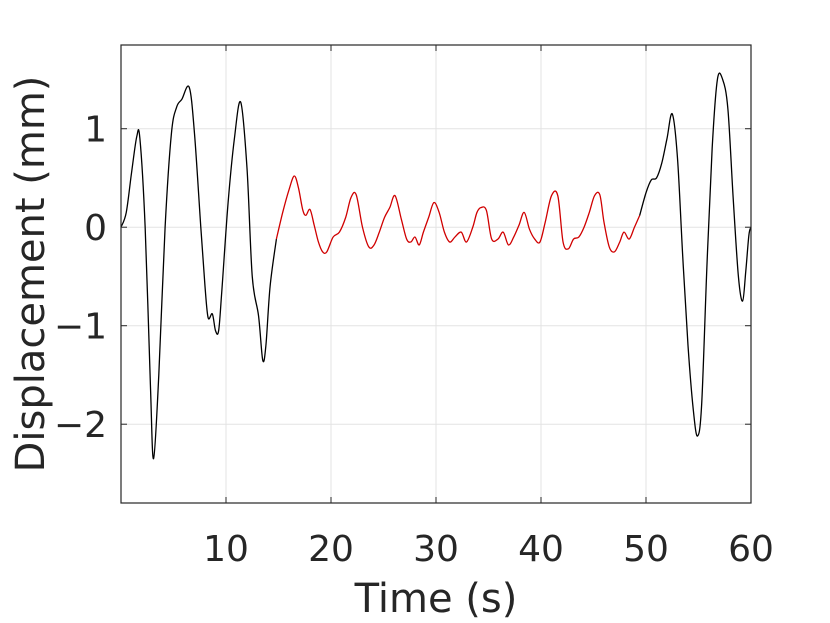 The height and width of the screenshot is (623, 830). I want to click on x-tick-label: 20, so click(331, 549).